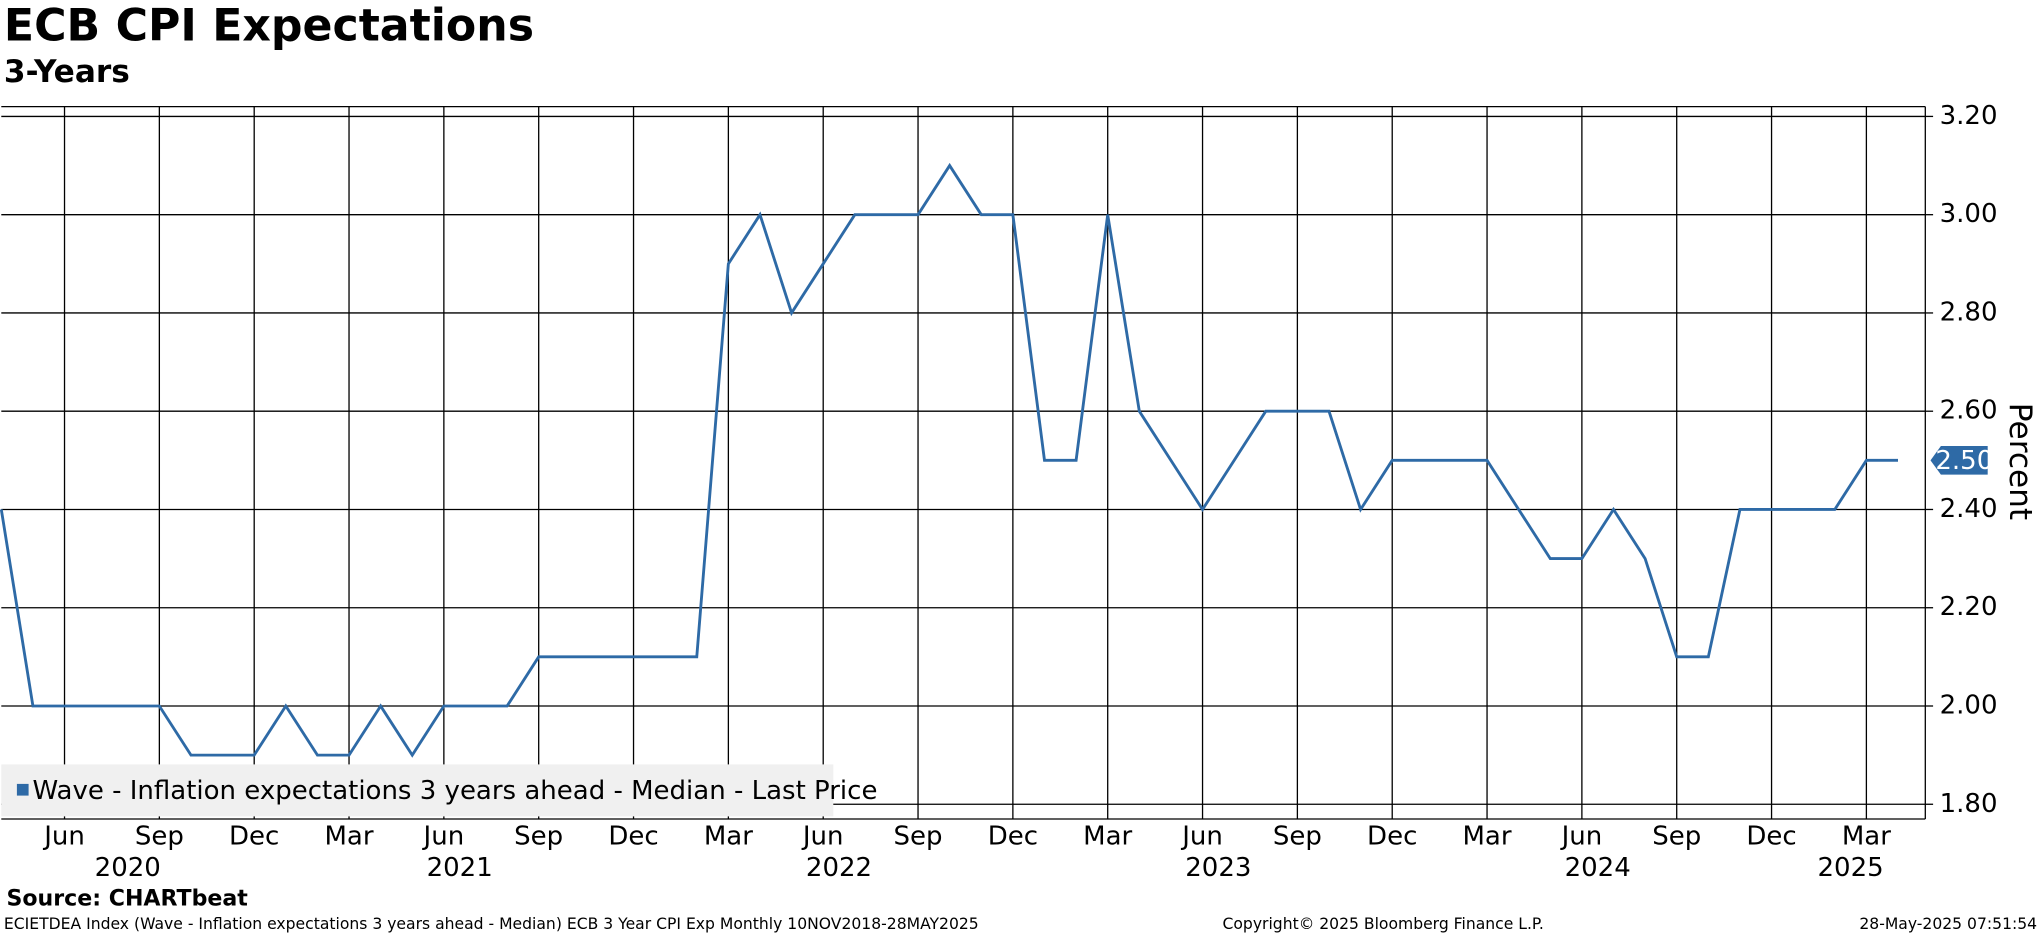 Image resolution: width=2041 pixels, height=936 pixels. What do you see at coordinates (128, 899) in the screenshot?
I see `source: Source: CHARTbeat` at bounding box center [128, 899].